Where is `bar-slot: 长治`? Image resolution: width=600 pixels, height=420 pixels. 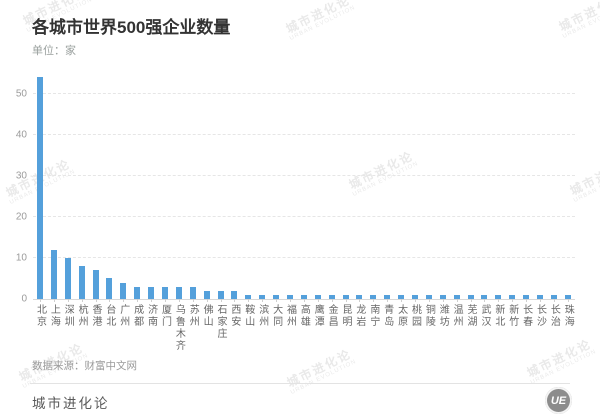
bar-slot: 长治 is located at coordinates (554, 198).